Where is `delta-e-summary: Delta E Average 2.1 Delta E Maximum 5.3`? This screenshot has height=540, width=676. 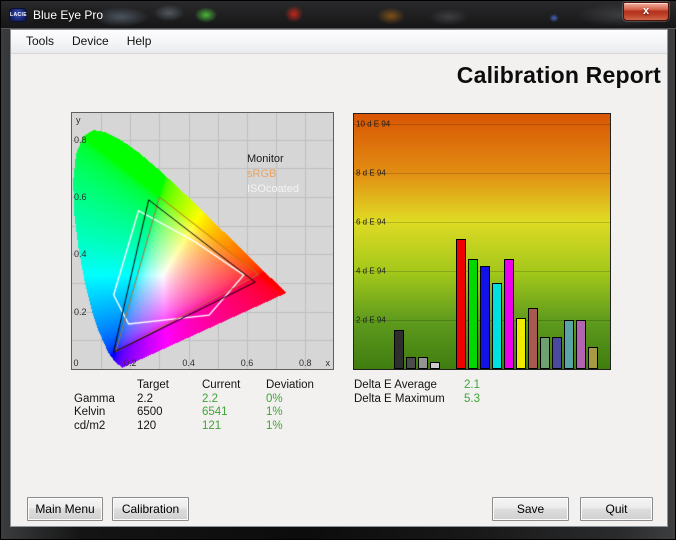
delta-e-summary: Delta E Average 2.1 Delta E Maximum 5.3 is located at coordinates (429, 392).